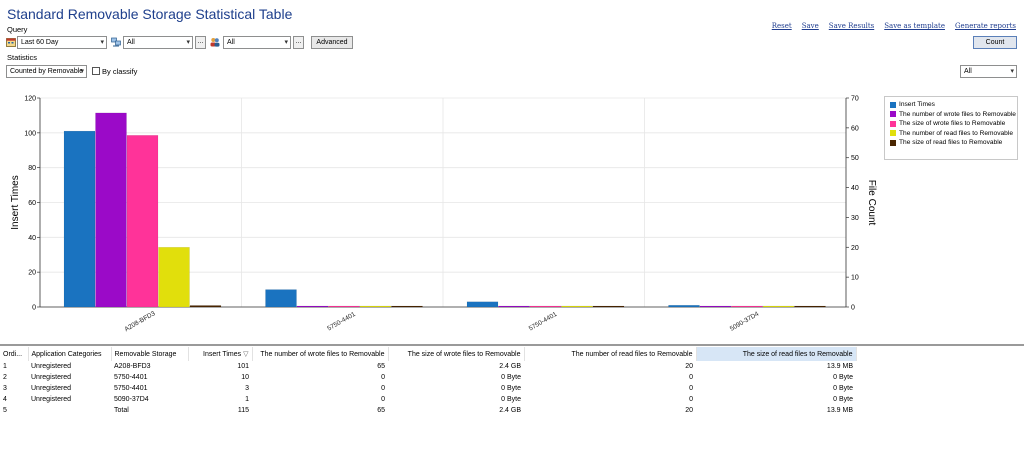  I want to click on table-cell: A208-BFD3, so click(132, 366).